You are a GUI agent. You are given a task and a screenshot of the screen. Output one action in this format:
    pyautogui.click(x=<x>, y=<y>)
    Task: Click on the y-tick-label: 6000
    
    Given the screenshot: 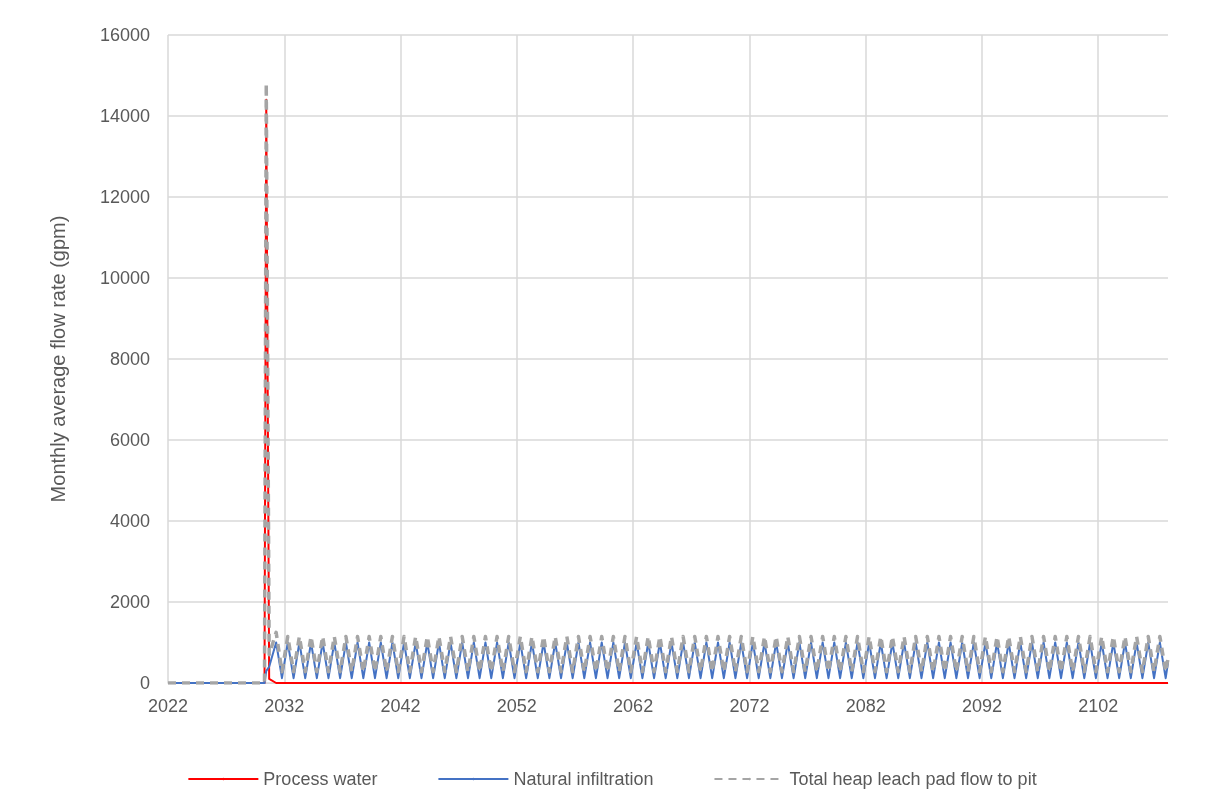 What is the action you would take?
    pyautogui.click(x=129, y=440)
    